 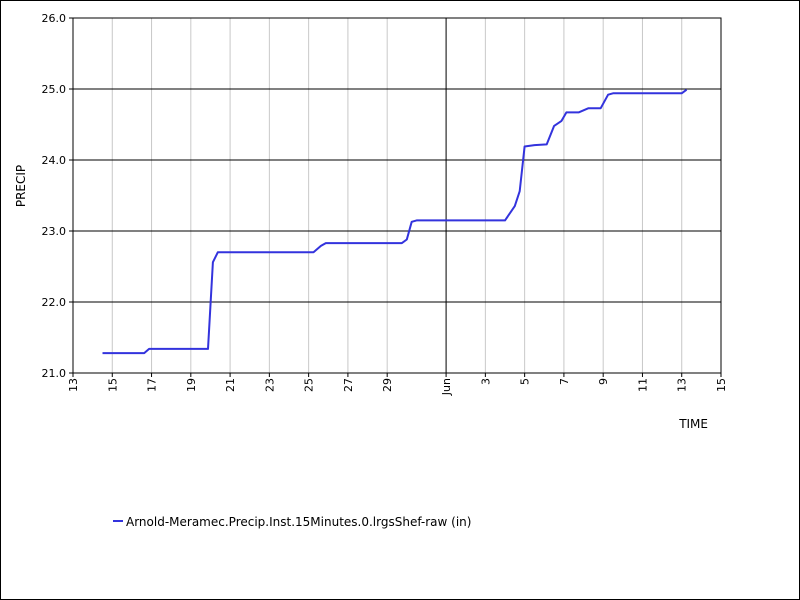 I want to click on x-axis-ticks: 13 15 17 19 21 23 25 27 29 Jun 3 5 7 9 11 13 15, so click(x=397, y=384).